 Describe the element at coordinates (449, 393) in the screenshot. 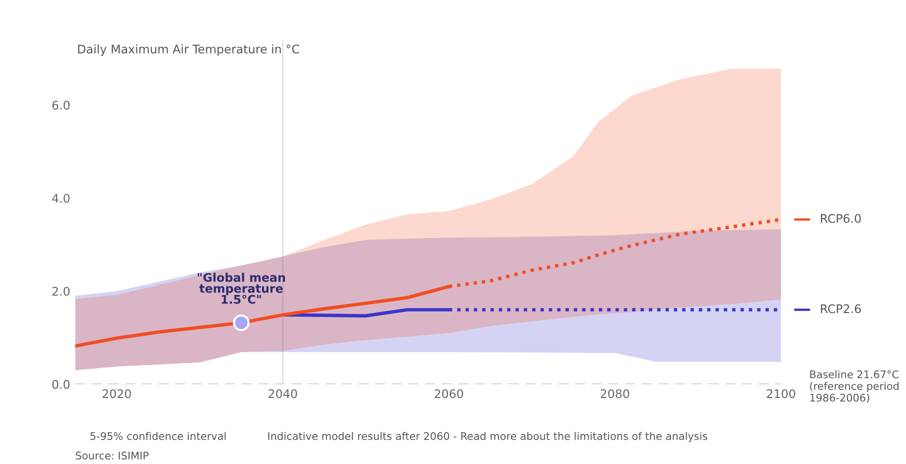

I see `x-tick-label: 2060` at that location.